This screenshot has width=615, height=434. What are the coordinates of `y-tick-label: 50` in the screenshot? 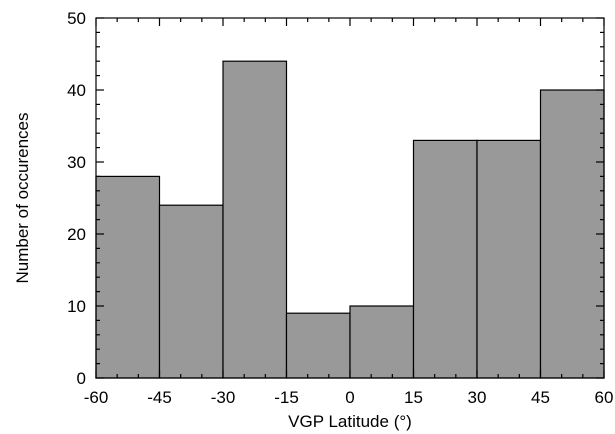 It's located at (76, 18).